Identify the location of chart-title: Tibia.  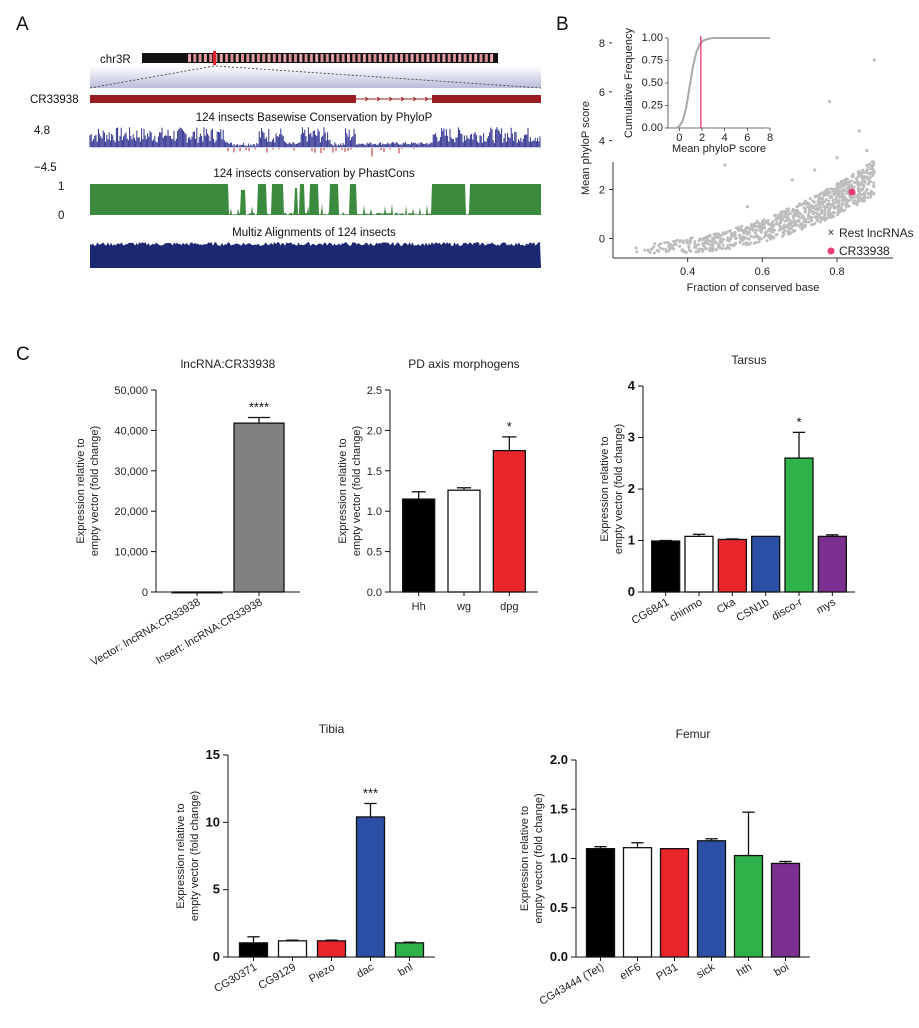
(332, 729).